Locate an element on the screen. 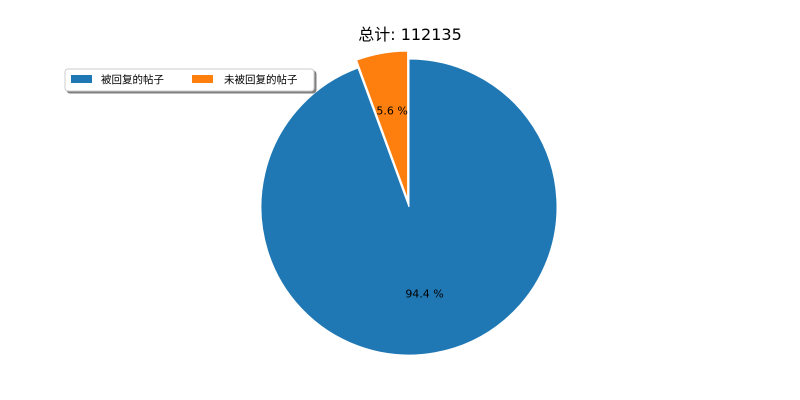 The image size is (800, 400). chart-title: 总计: 112135 is located at coordinates (410, 34).